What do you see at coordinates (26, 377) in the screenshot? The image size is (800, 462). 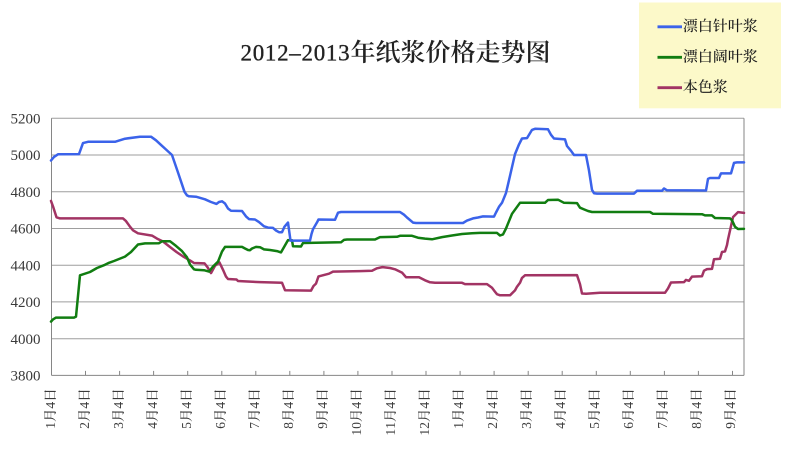 I see `svg-text: 3800` at bounding box center [26, 377].